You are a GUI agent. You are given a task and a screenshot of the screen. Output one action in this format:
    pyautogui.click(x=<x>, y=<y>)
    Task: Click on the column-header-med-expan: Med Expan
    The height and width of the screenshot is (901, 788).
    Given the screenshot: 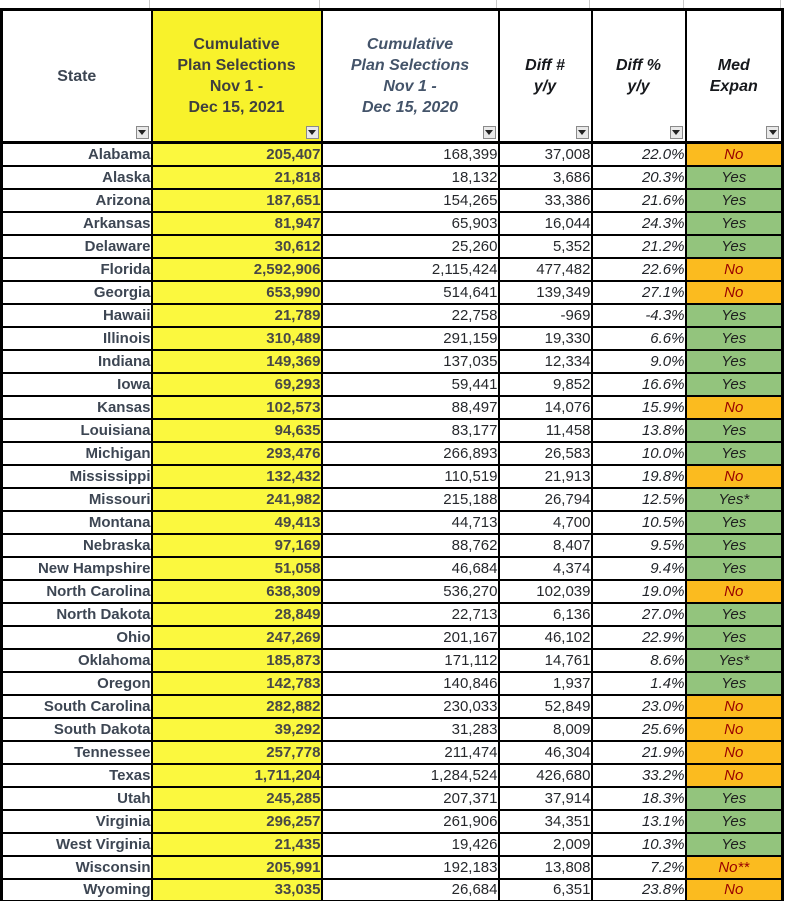 What is the action you would take?
    pyautogui.click(x=734, y=76)
    